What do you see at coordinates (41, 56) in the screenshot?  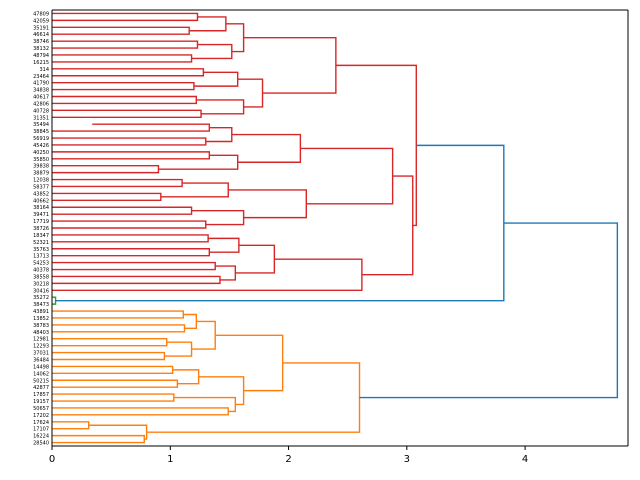 I see `leaf-label: 48794` at bounding box center [41, 56].